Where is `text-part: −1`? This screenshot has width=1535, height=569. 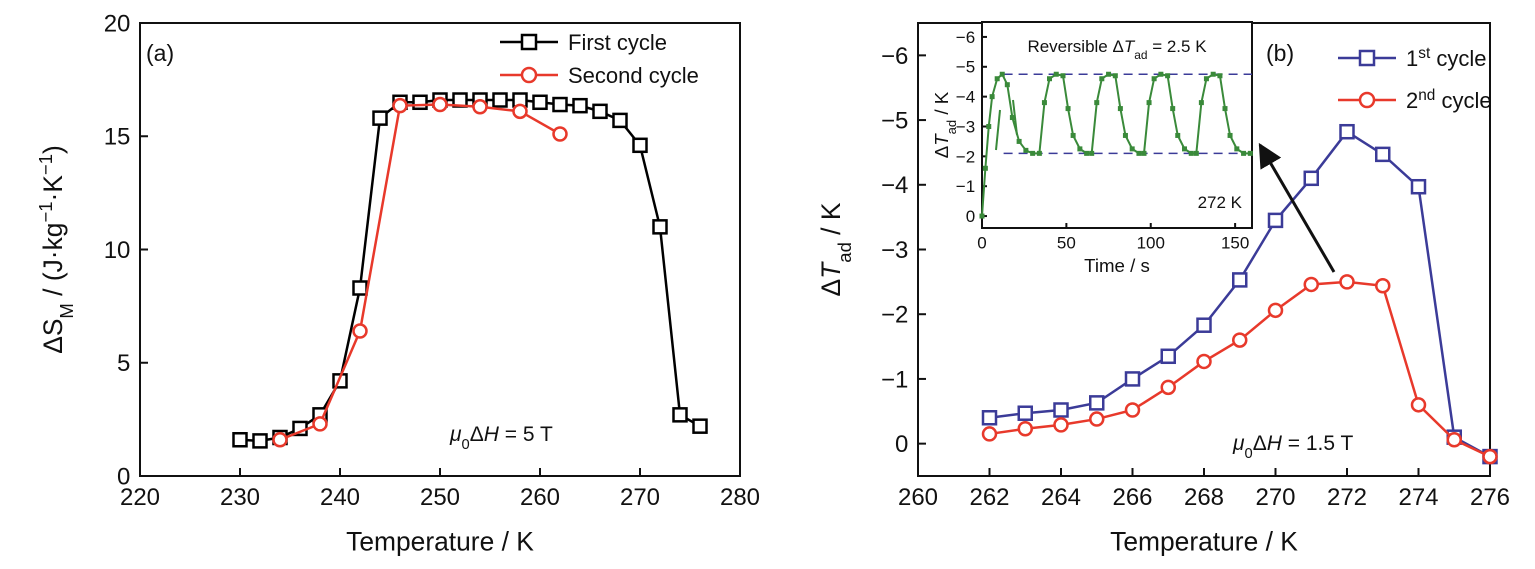 text-part: −1 is located at coordinates (45, 211).